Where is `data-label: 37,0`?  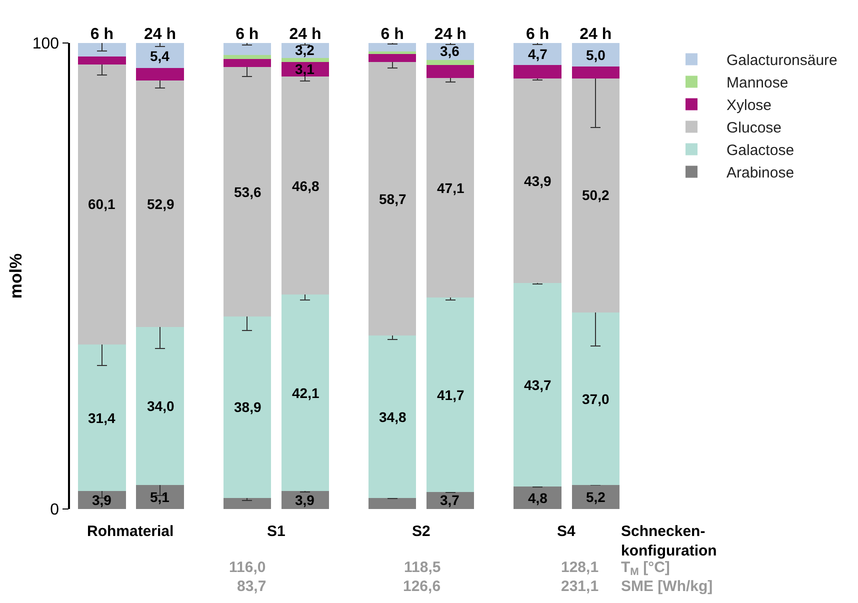
data-label: 37,0 is located at coordinates (596, 399).